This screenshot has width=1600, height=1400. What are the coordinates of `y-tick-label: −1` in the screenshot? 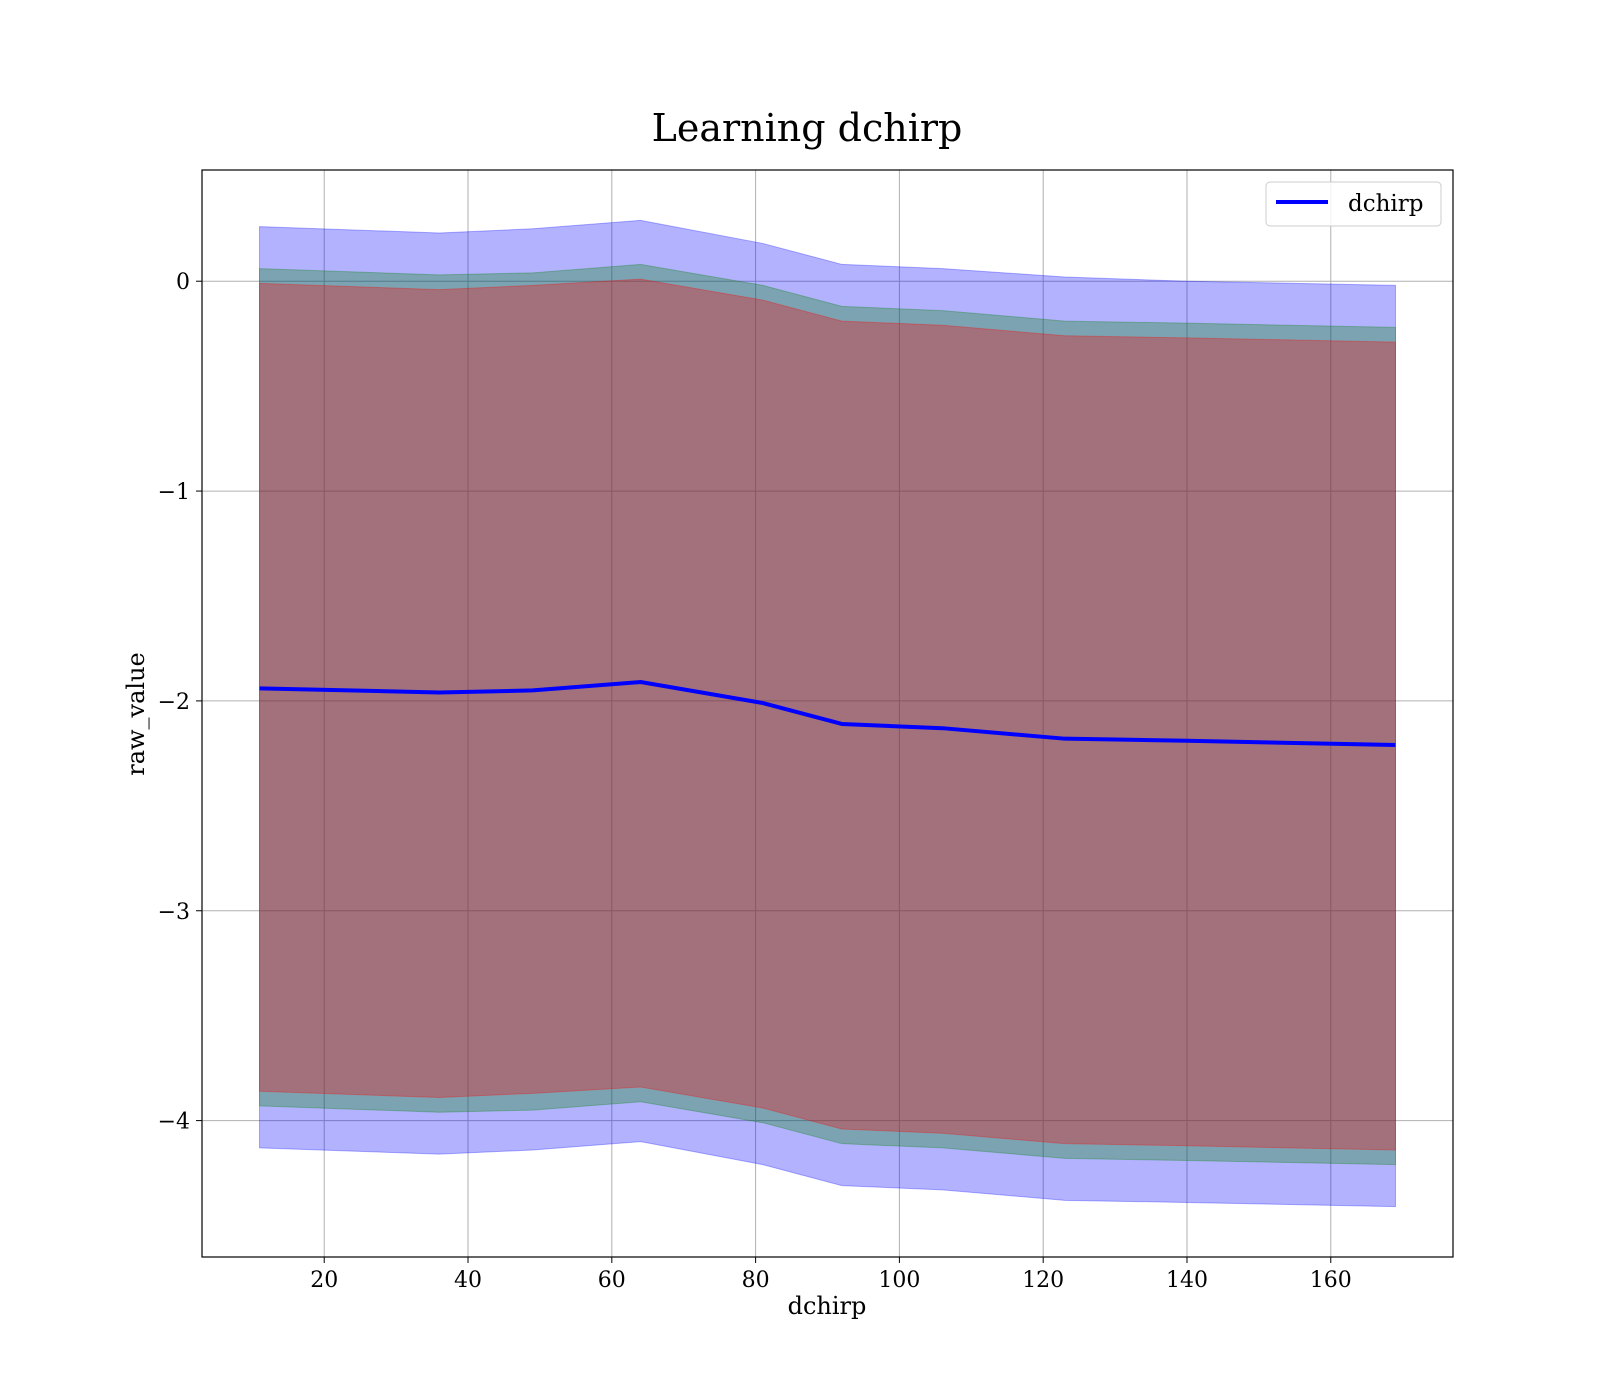 It's located at (174, 492).